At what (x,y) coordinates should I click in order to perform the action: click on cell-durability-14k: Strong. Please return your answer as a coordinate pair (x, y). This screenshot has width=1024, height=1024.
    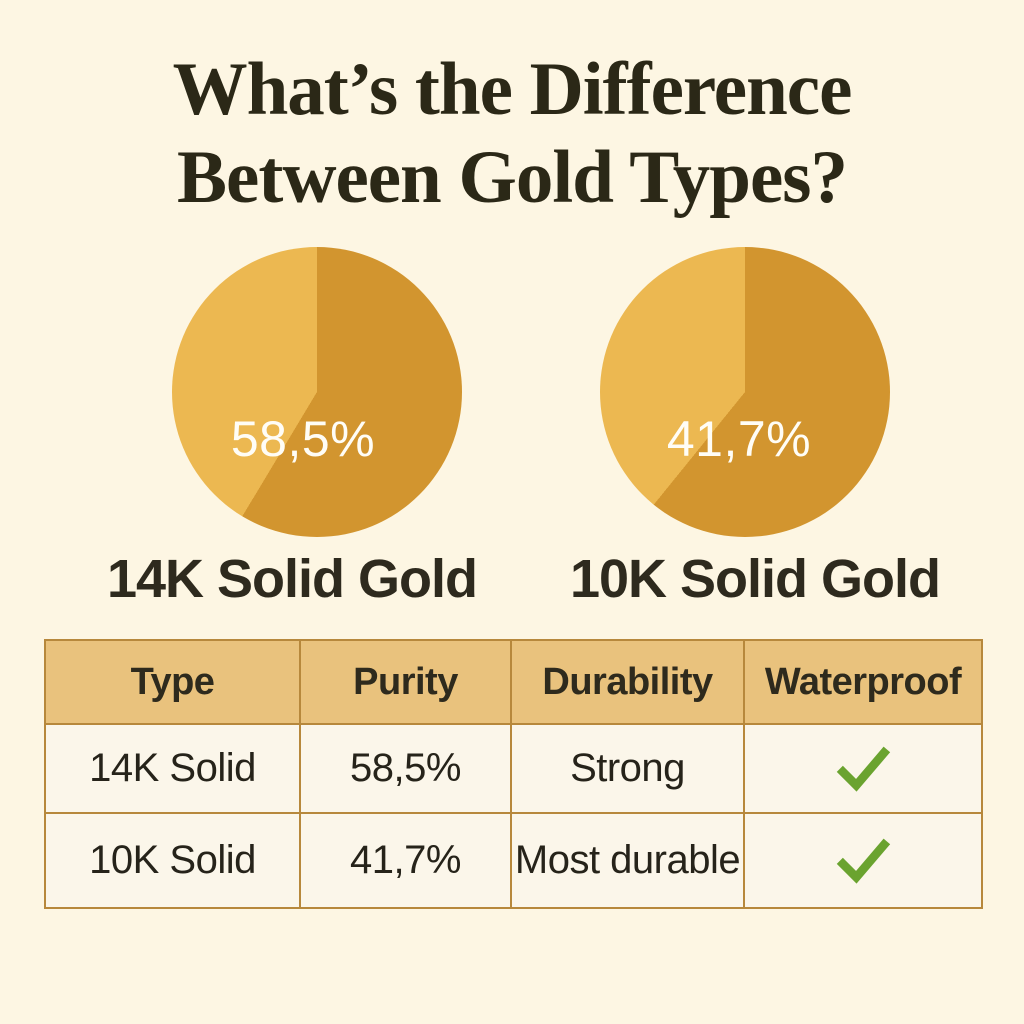
    Looking at the image, I should click on (627, 768).